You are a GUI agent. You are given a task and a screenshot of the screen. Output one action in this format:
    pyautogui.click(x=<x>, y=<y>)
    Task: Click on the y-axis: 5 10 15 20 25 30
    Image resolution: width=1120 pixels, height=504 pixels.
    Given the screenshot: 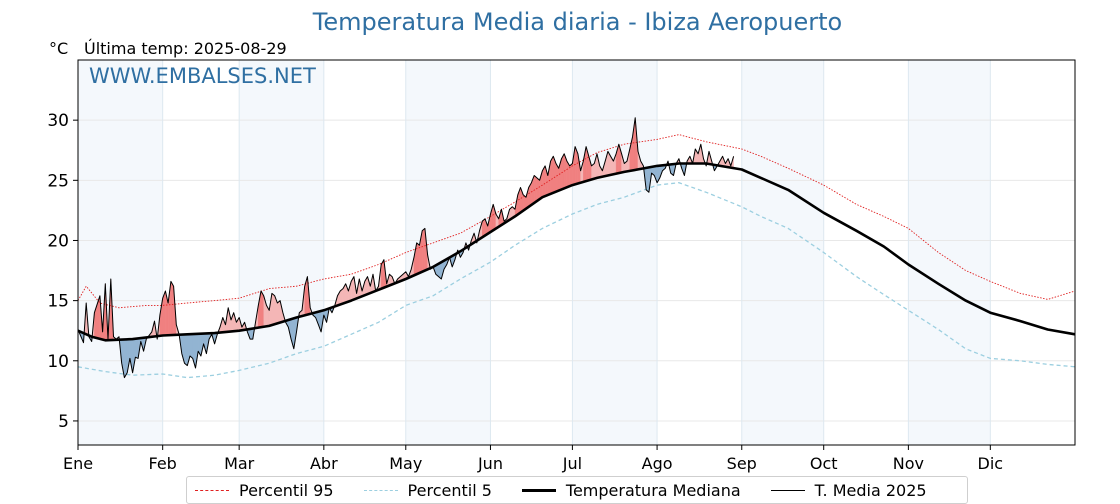 What is the action you would take?
    pyautogui.click(x=62, y=271)
    